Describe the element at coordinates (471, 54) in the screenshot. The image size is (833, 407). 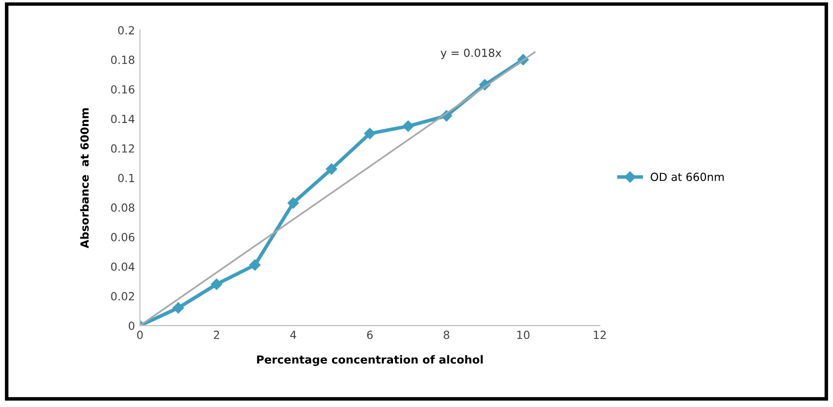
I see `annotation: y = 0.018x` at that location.